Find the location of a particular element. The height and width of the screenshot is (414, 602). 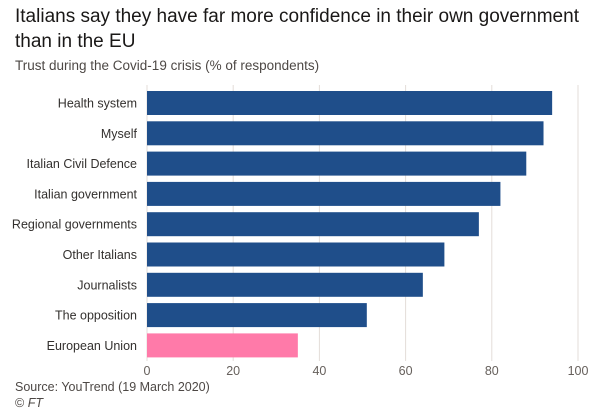

bar-regional-governments is located at coordinates (313, 224).